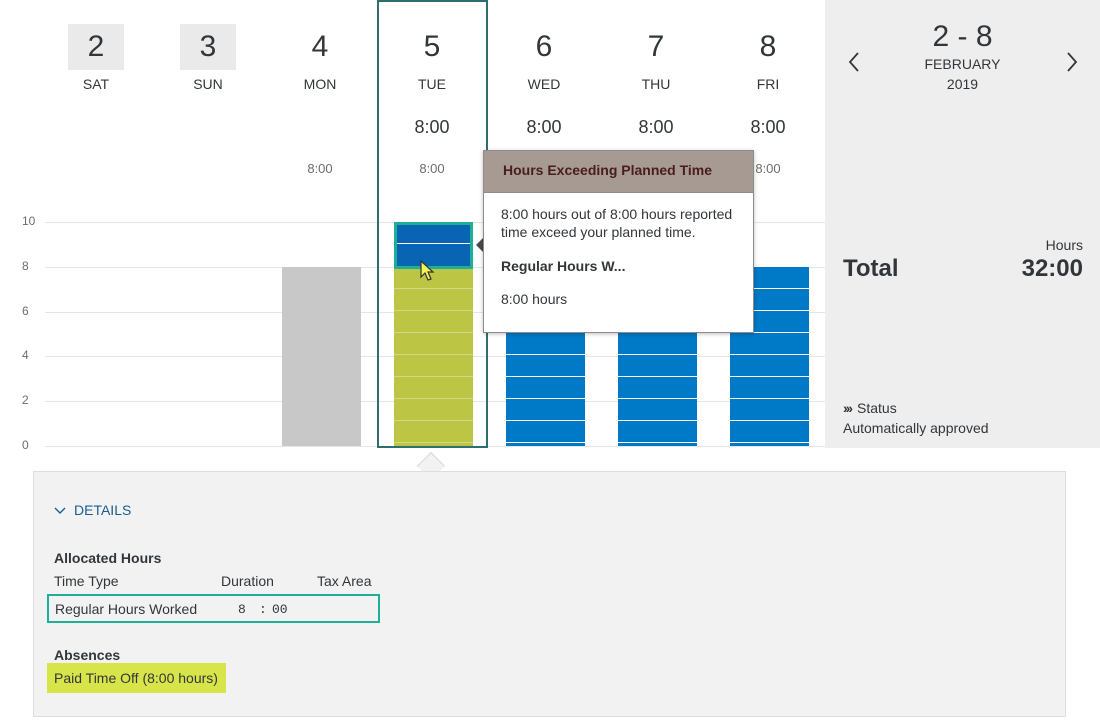 This screenshot has height=727, width=1100. I want to click on day-header-wed: 6 WED, so click(544, 58).